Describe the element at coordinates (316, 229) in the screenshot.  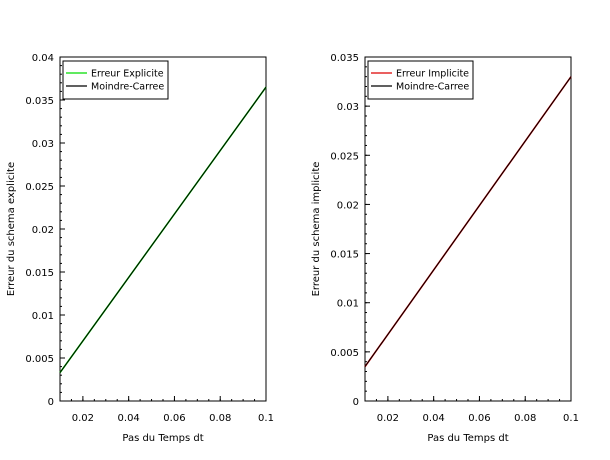
I see `y-axis-label: Erreur du schema implicite` at that location.